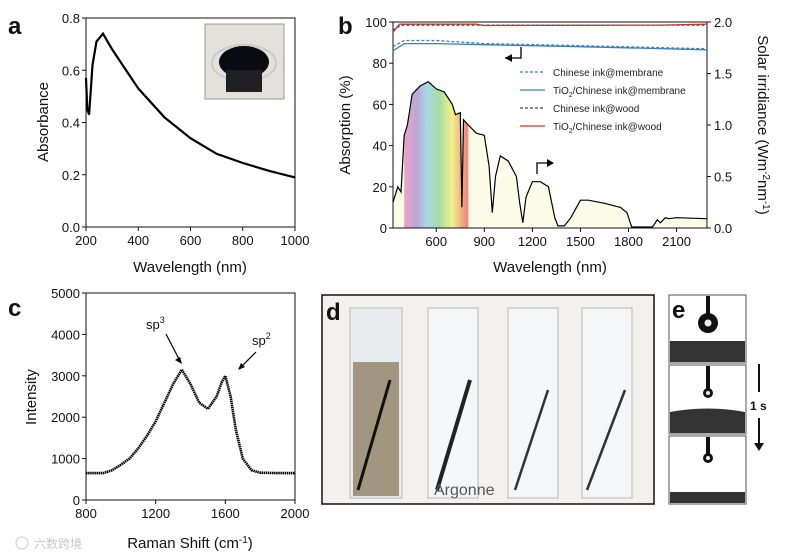 The image size is (790, 559). I want to click on b-y-tick-label: 0, so click(383, 228).